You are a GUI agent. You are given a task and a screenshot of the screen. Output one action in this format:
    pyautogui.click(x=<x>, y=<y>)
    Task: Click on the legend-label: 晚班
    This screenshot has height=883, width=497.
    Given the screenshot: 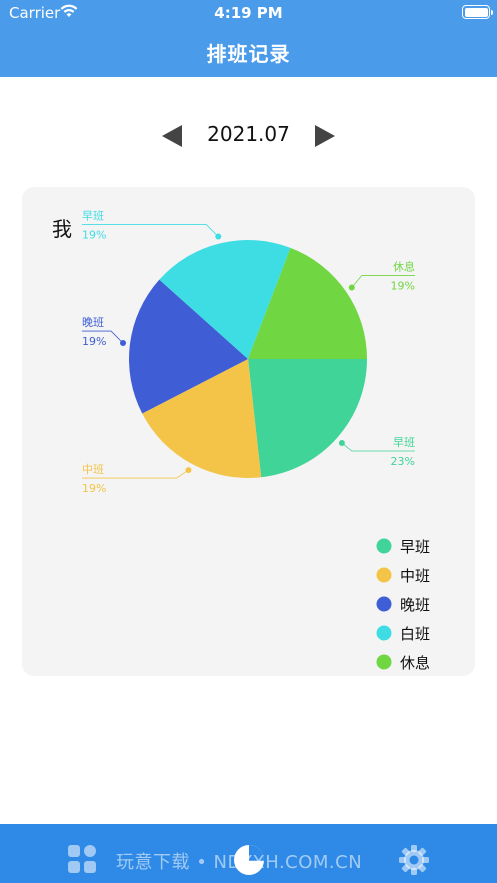 What is the action you would take?
    pyautogui.click(x=415, y=605)
    